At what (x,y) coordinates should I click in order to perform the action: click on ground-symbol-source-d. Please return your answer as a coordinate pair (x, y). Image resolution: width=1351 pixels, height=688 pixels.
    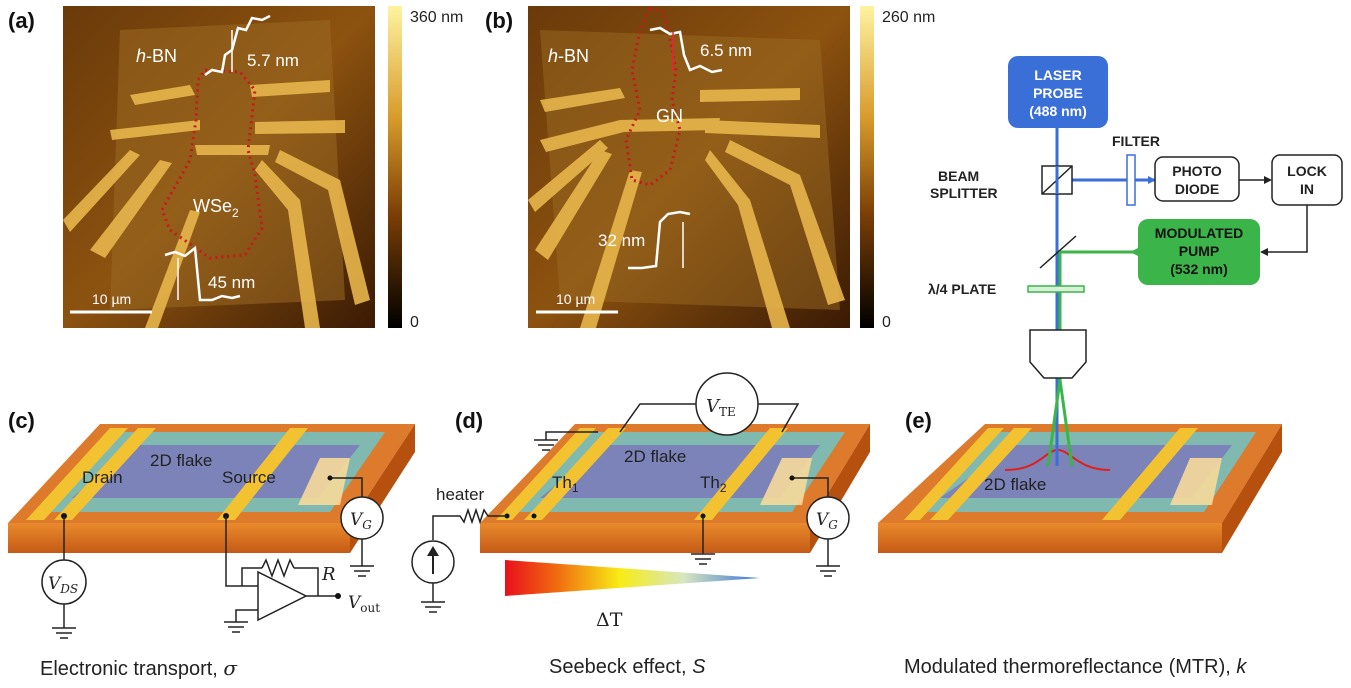
    Looking at the image, I should click on (433, 607).